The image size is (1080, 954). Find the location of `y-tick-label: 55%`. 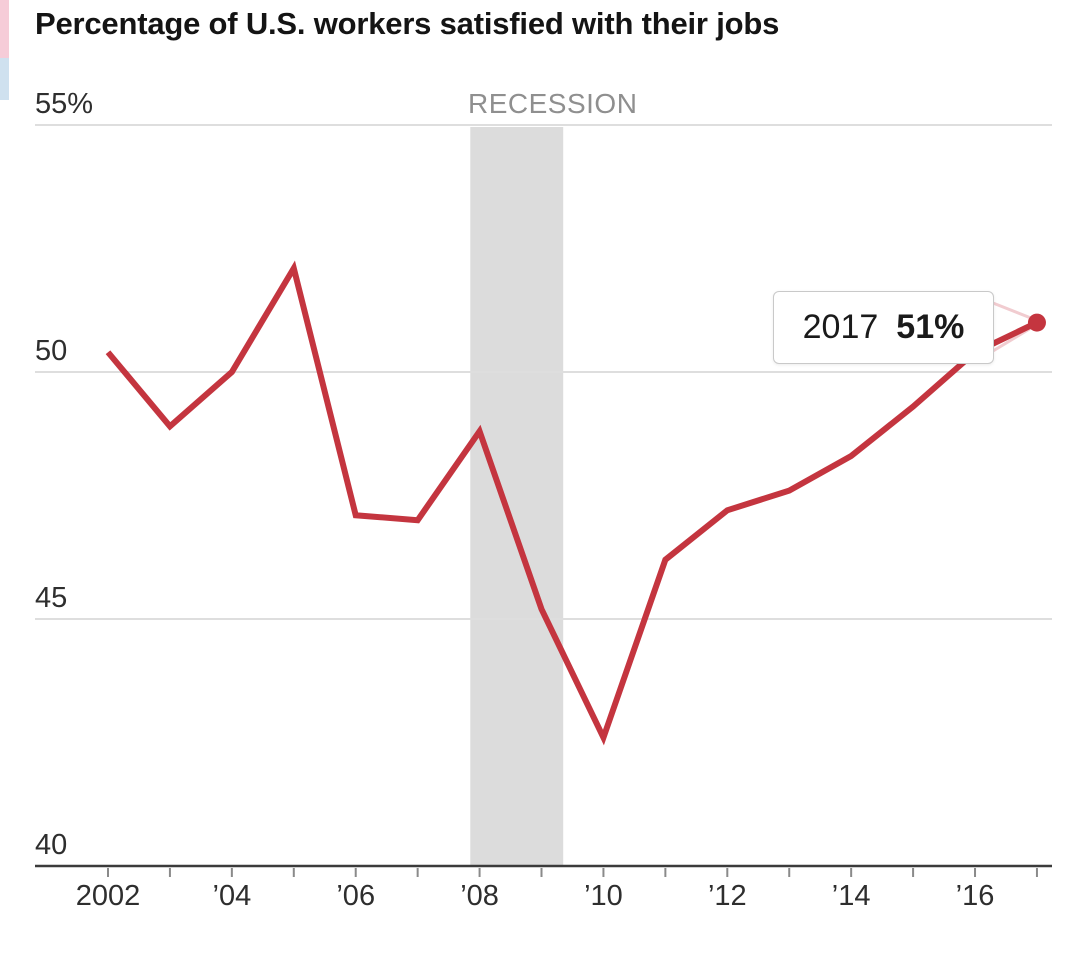

y-tick-label: 55% is located at coordinates (64, 104).